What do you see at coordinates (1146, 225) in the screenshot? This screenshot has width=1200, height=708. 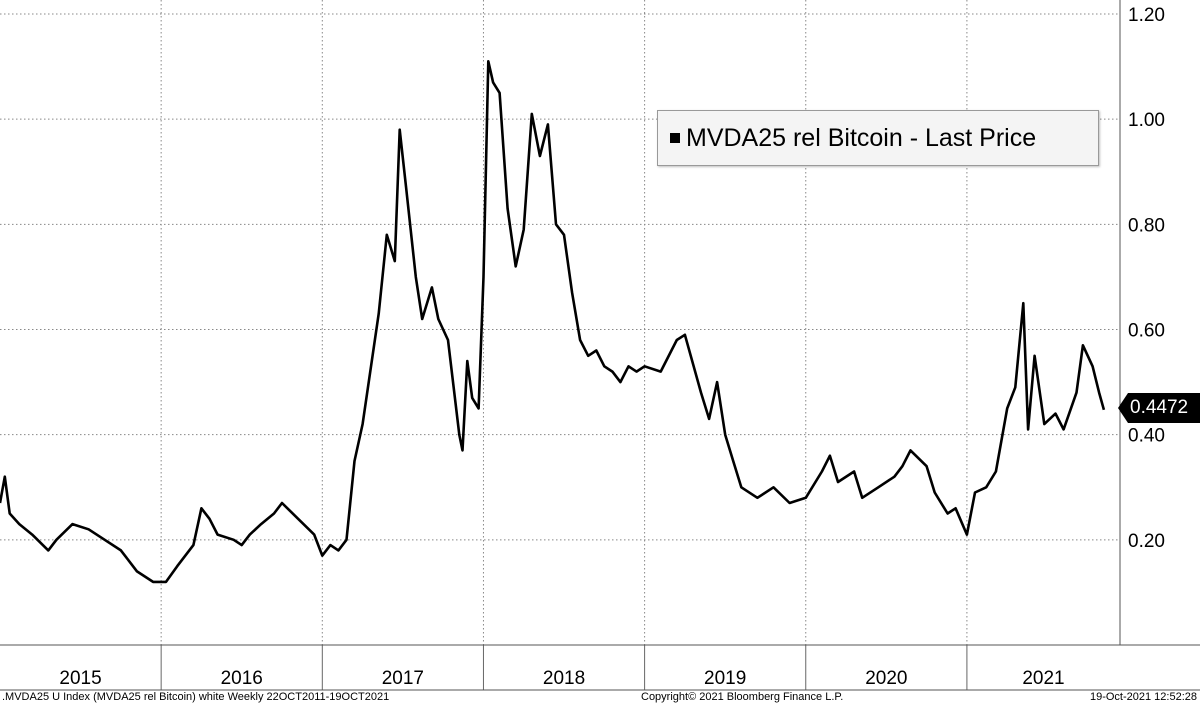 I see `y-tick-label: 0.80` at bounding box center [1146, 225].